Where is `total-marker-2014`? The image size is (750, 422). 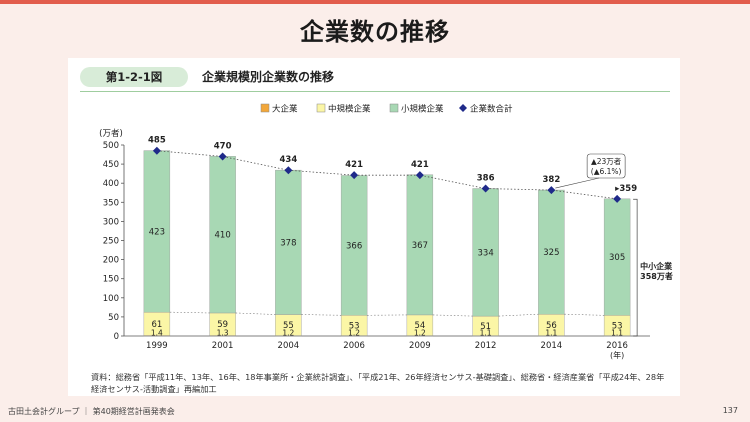
total-marker-2014 is located at coordinates (551, 190).